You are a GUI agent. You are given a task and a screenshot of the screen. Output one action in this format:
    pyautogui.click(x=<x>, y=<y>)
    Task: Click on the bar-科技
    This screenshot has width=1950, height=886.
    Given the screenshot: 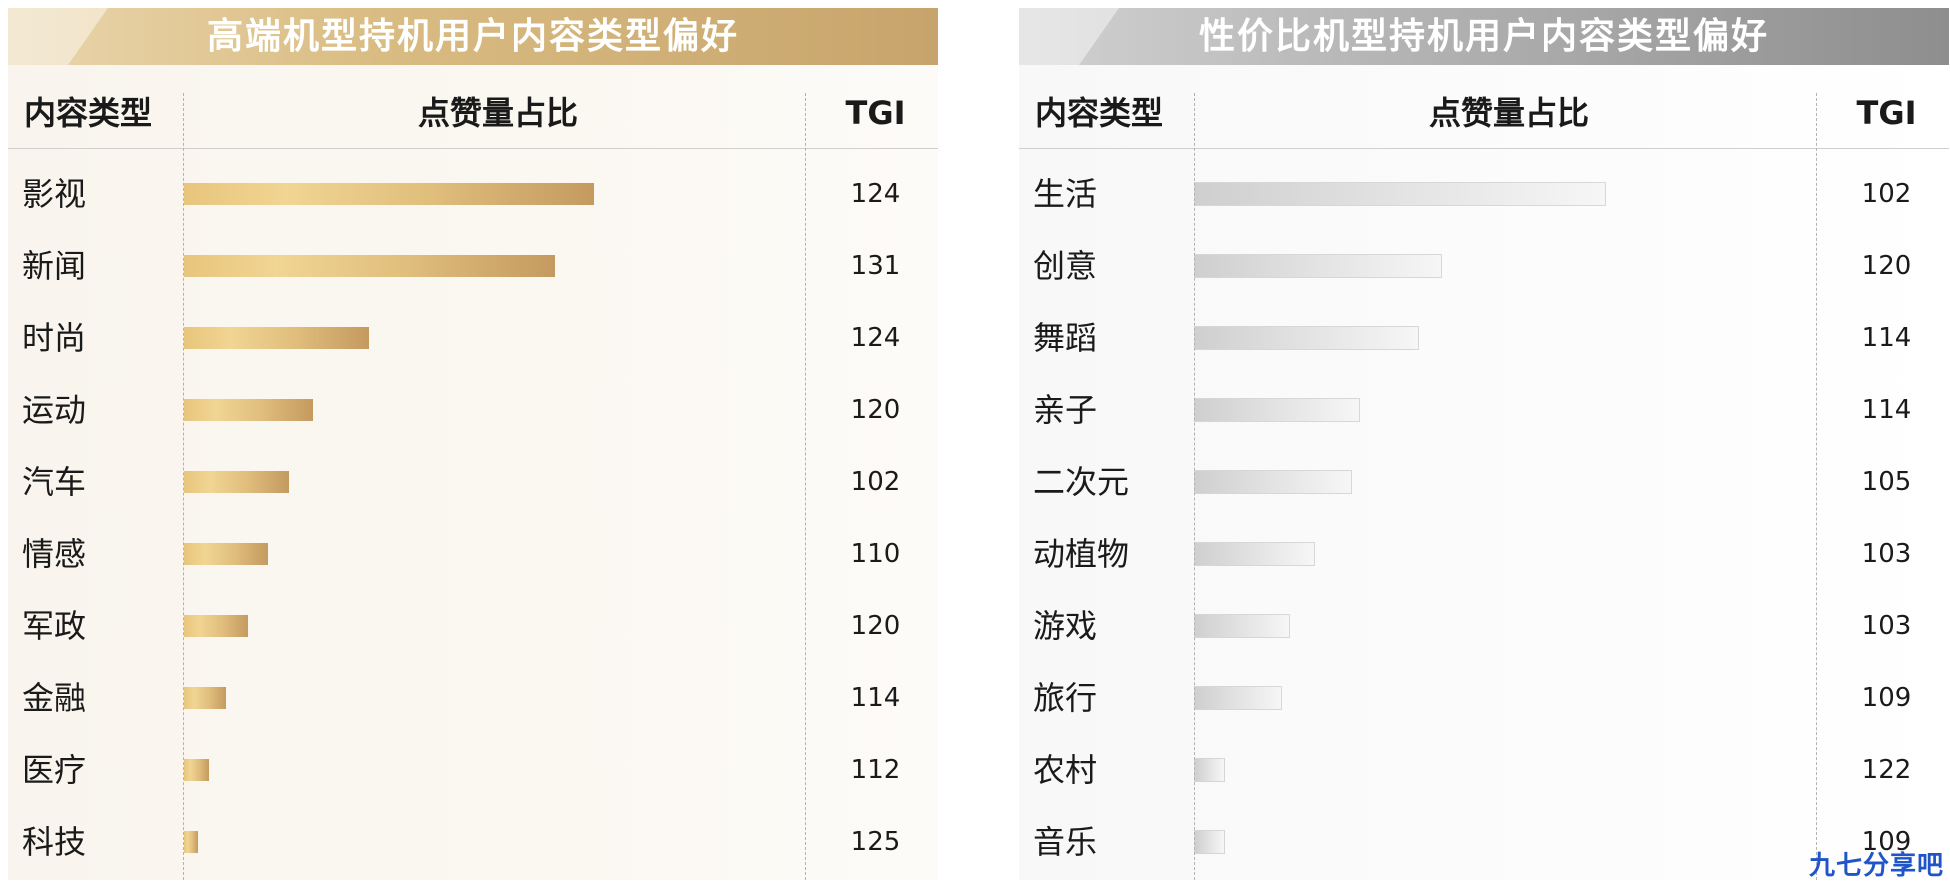 What is the action you would take?
    pyautogui.click(x=191, y=842)
    